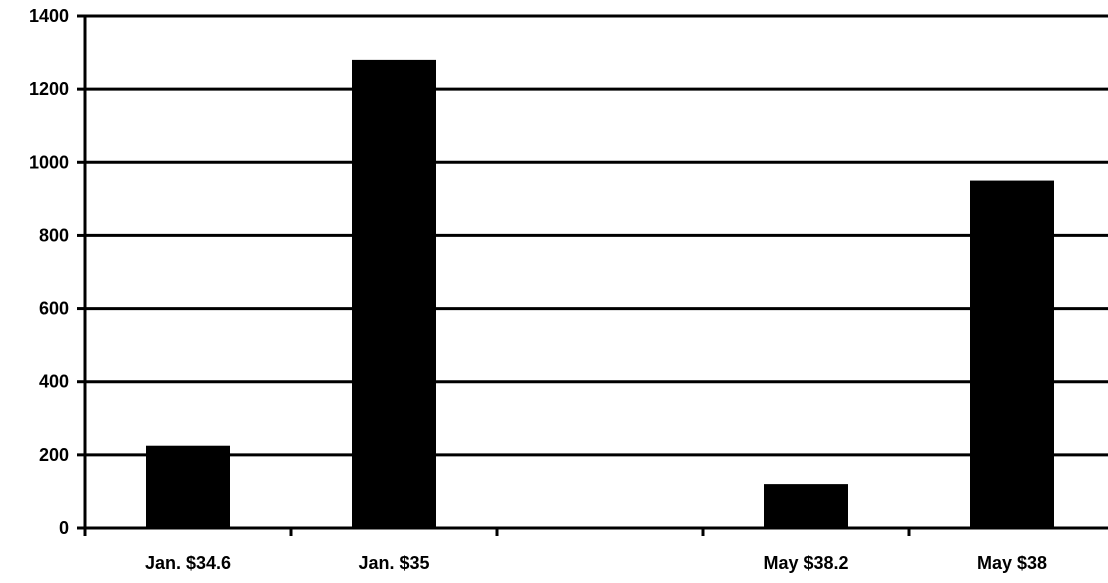  Describe the element at coordinates (54, 309) in the screenshot. I see `y-tick-label: 600` at that location.